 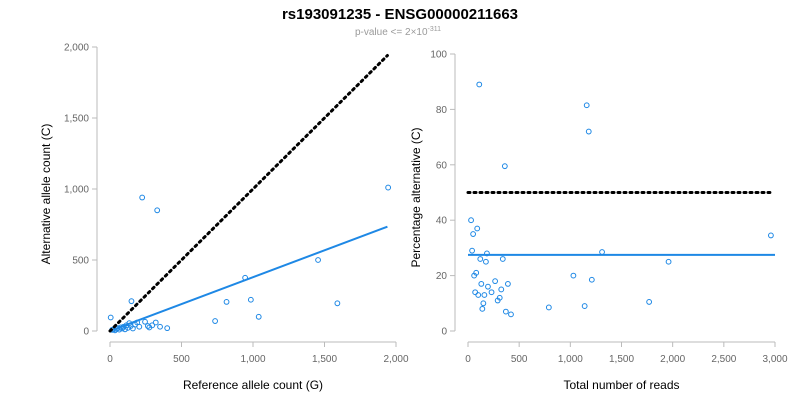 What do you see at coordinates (442, 165) in the screenshot?
I see `y-tick-label: 60` at bounding box center [442, 165].